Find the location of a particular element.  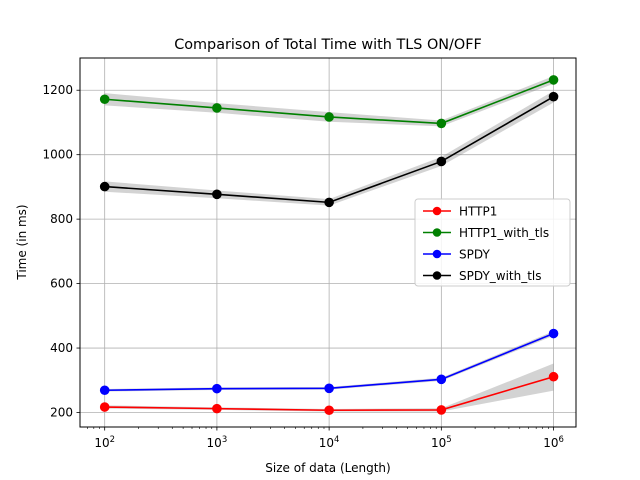

y-tick-label: 600 is located at coordinates (61, 284).